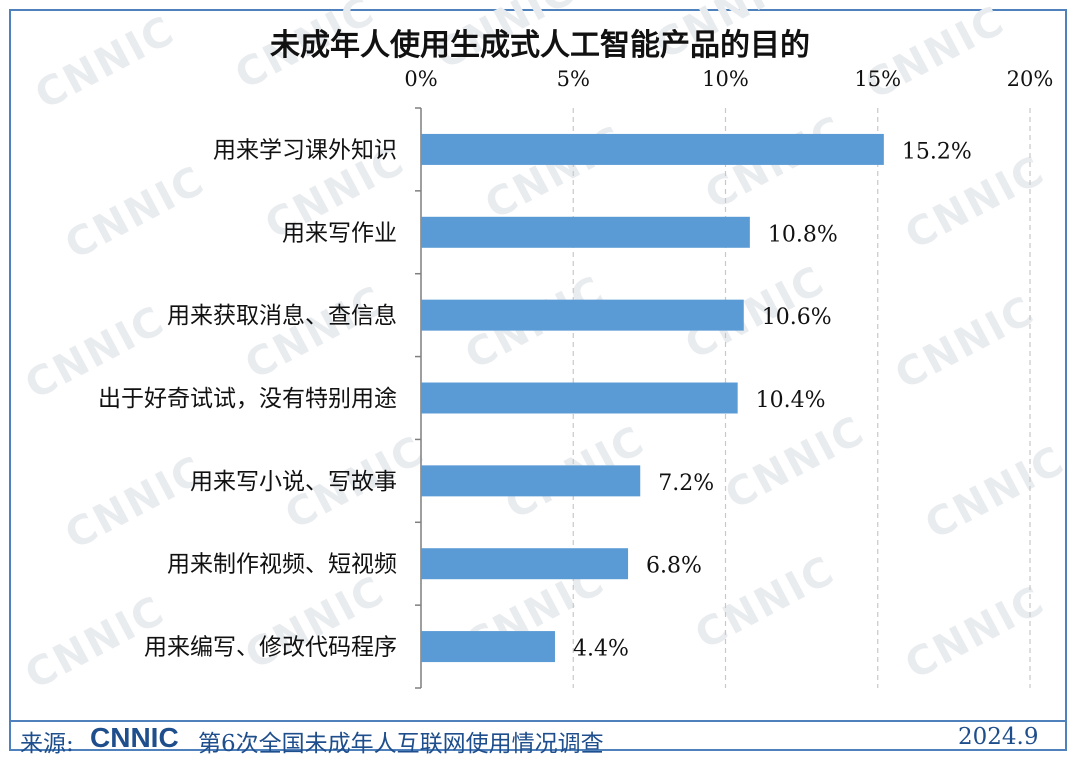 This screenshot has height=764, width=1080. What do you see at coordinates (538, 721) in the screenshot?
I see `footer-divider` at bounding box center [538, 721].